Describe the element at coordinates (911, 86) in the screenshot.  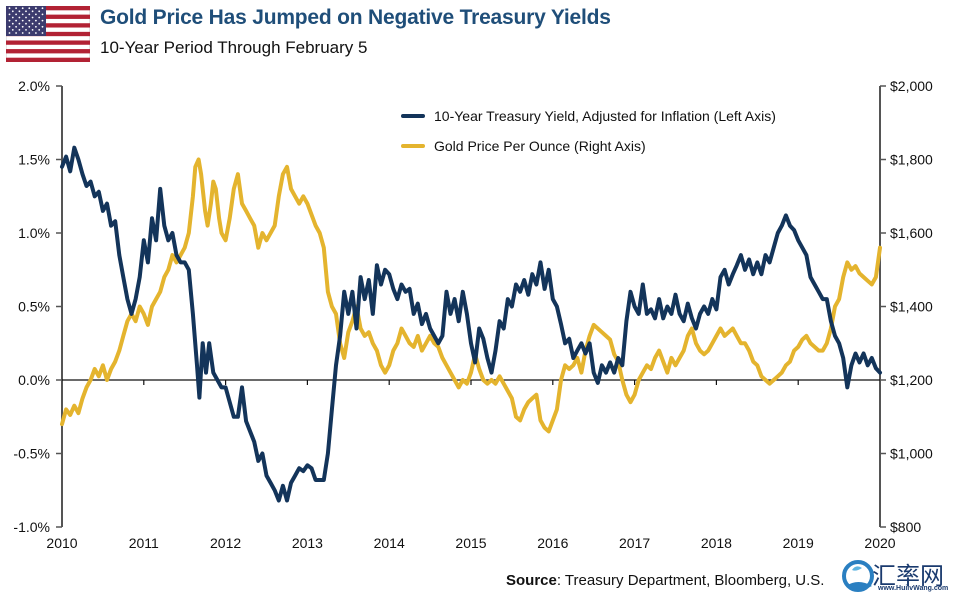
I see `right-axis-tick-label: $2,000` at that location.